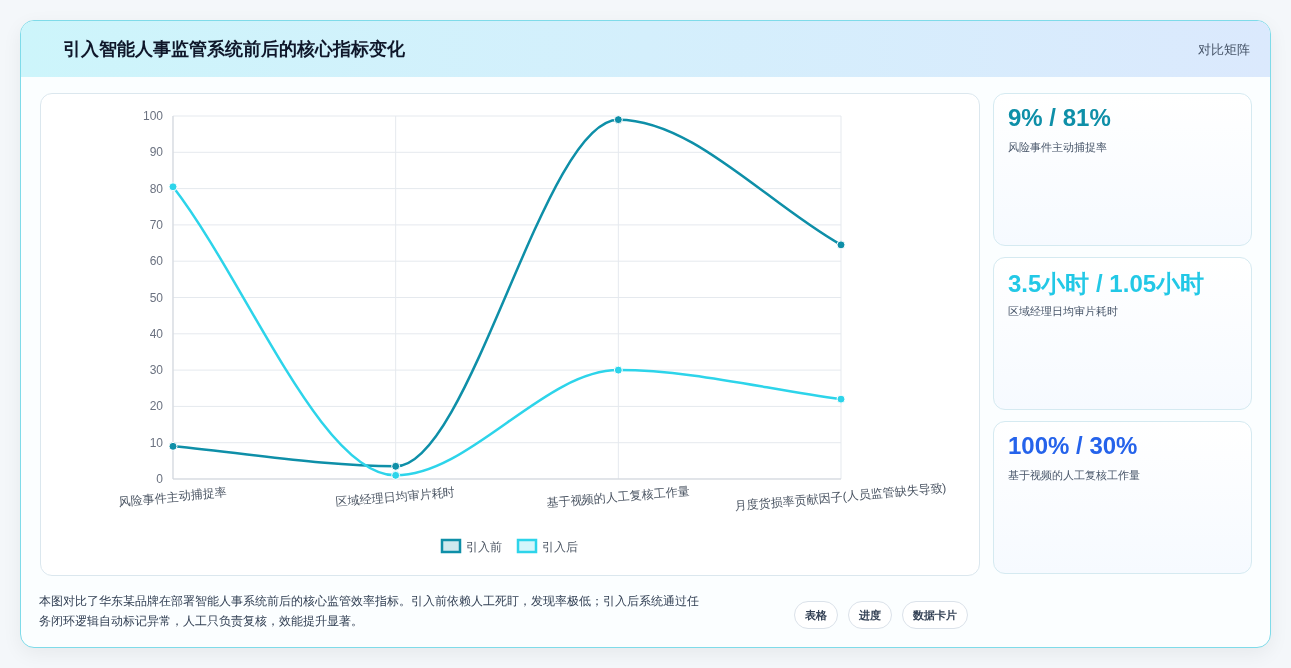 This screenshot has width=1291, height=668. I want to click on text: 3.5小时 / 1.05小时, so click(1106, 284).